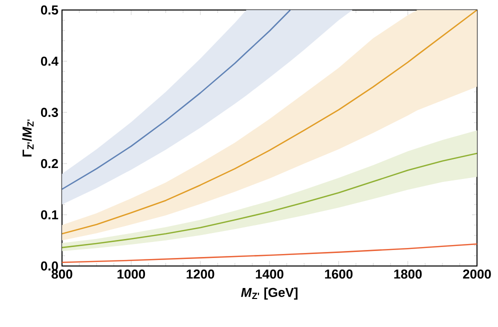 The image size is (498, 327). What do you see at coordinates (132, 274) in the screenshot?
I see `x-tick-label: 1000` at bounding box center [132, 274].